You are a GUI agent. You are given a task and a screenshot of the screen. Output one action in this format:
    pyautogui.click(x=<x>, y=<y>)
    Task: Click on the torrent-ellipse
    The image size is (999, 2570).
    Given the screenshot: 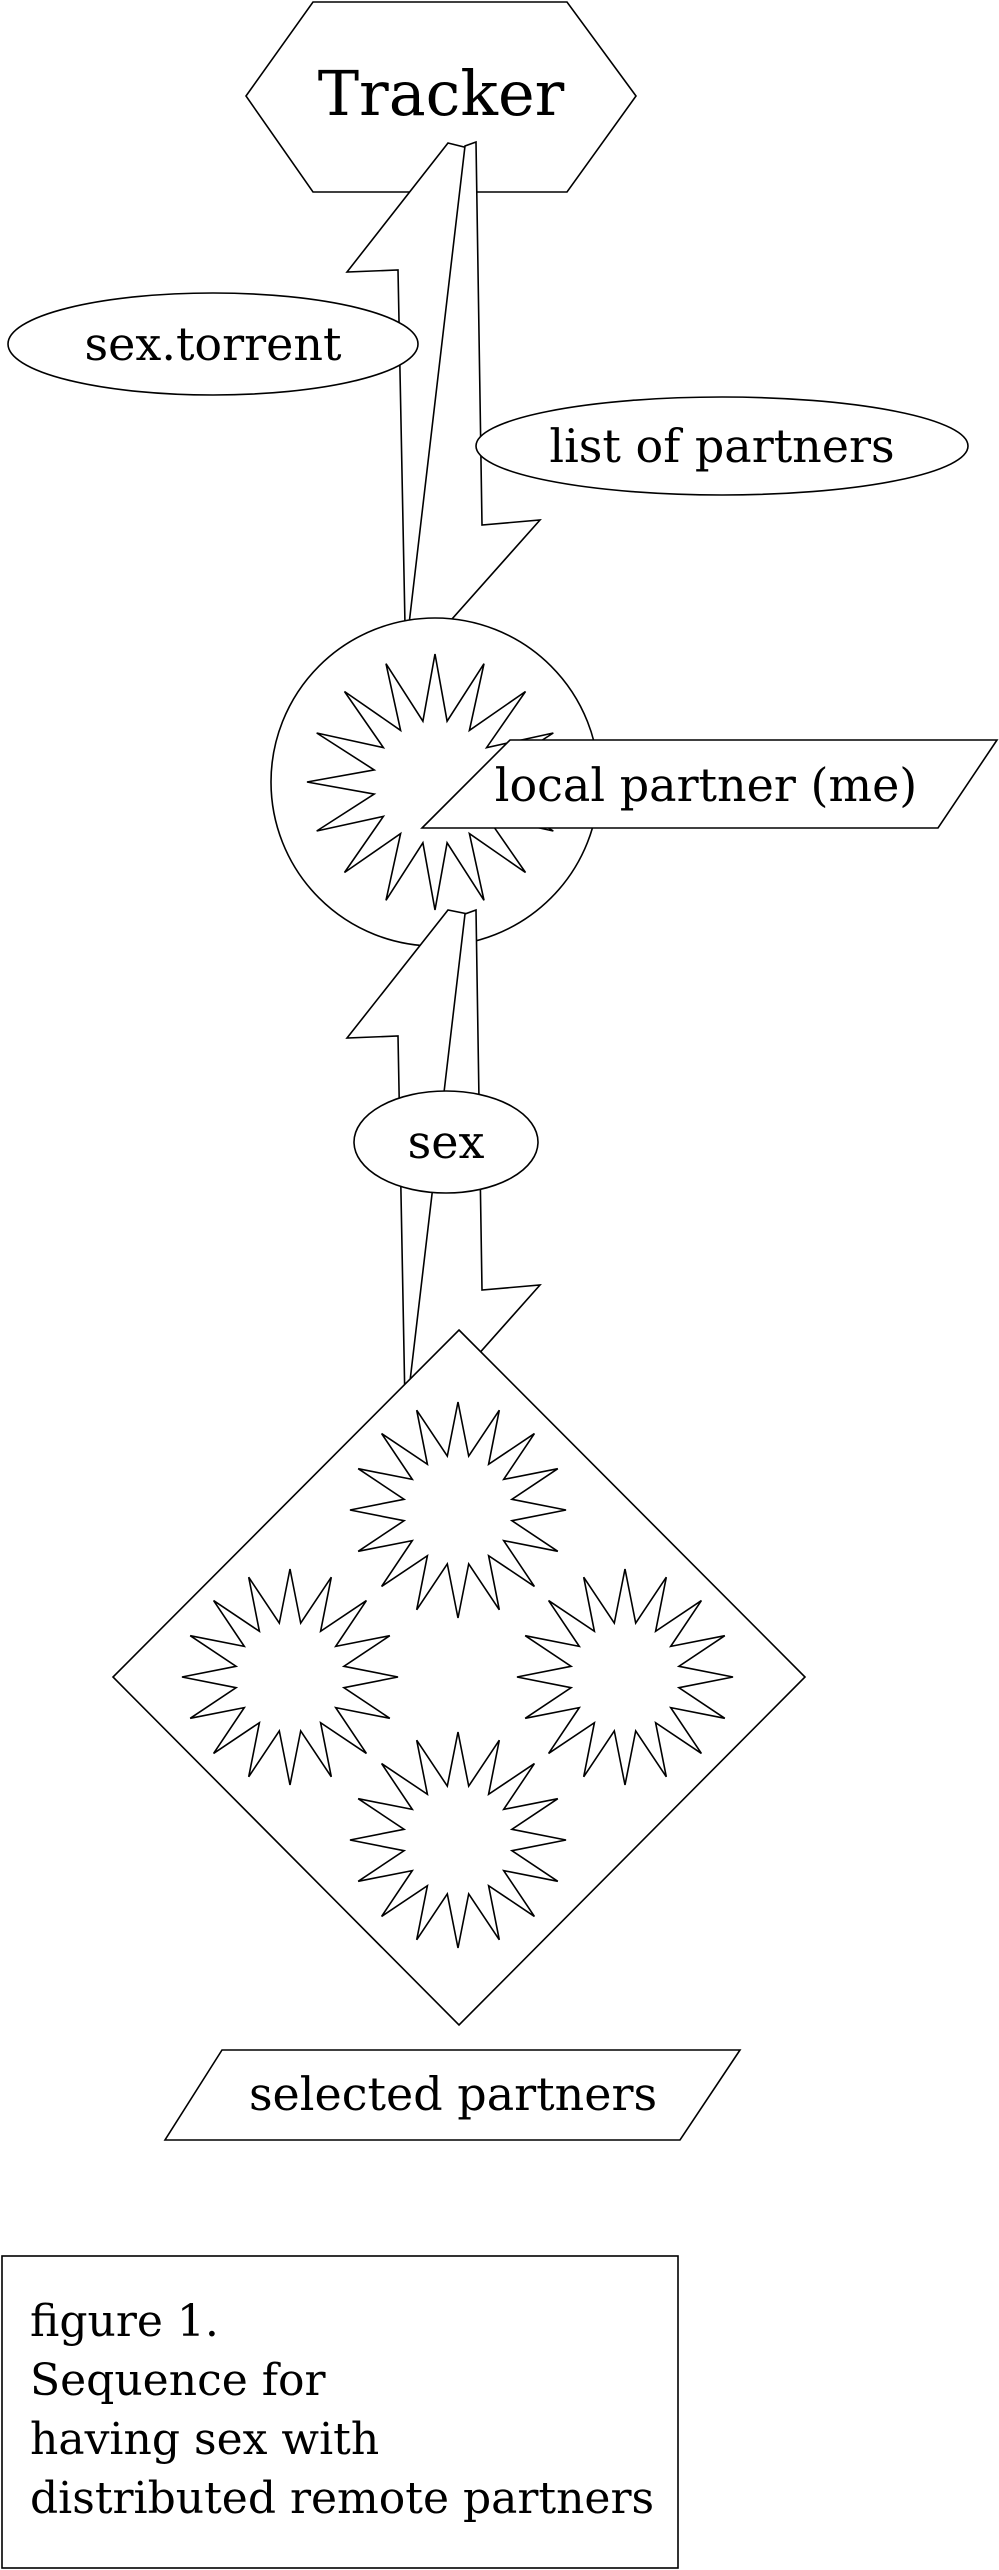 What is the action you would take?
    pyautogui.click(x=213, y=344)
    